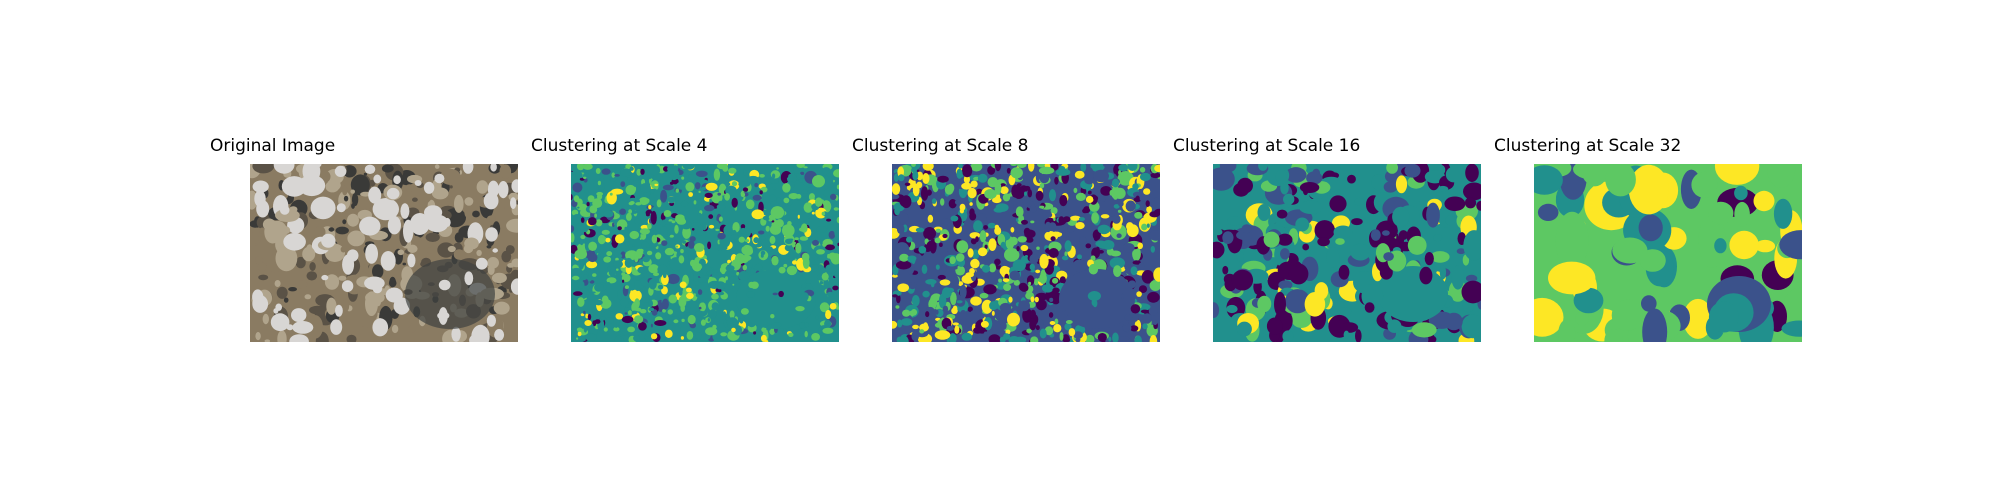  Describe the element at coordinates (619, 146) in the screenshot. I see `panel-title: Clustering at Scale 4` at that location.